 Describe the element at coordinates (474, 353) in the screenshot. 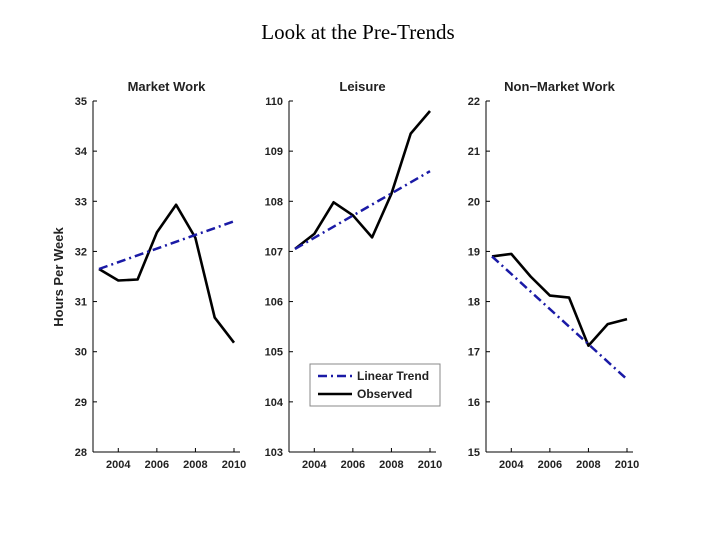

I see `y-tick-label: 17` at that location.